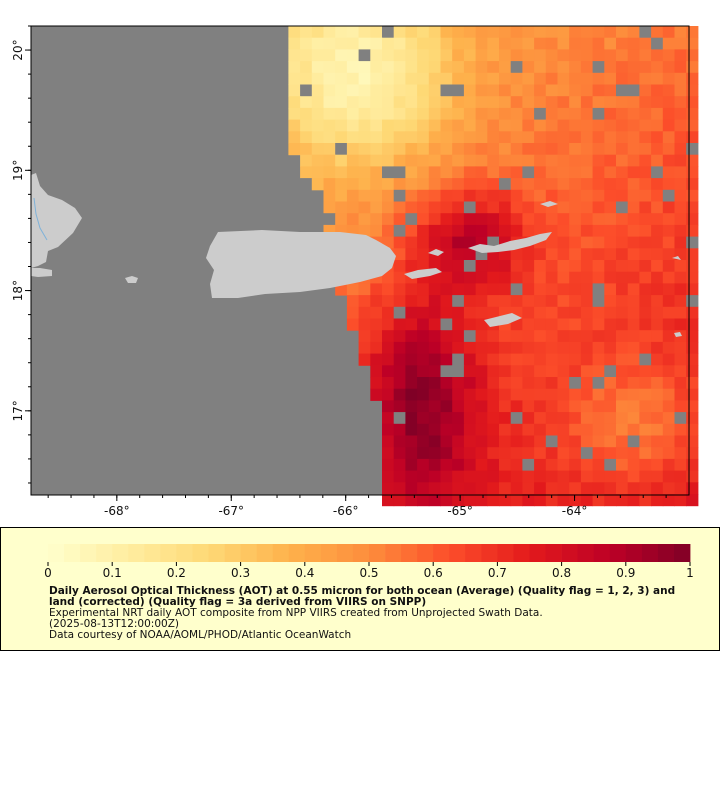  What do you see at coordinates (503, 320) in the screenshot?
I see `st-croix` at bounding box center [503, 320].